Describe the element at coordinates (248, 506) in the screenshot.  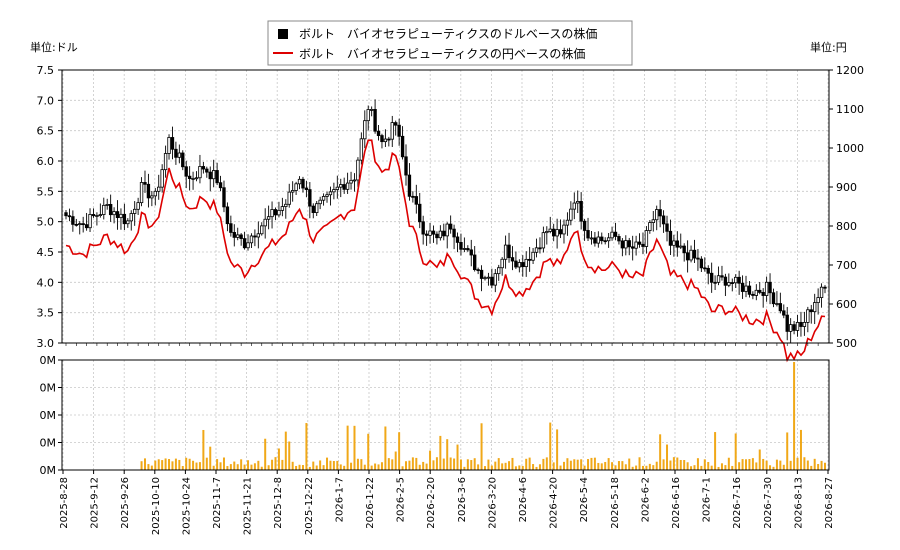
I see `date-tick-label: 2025-11-21` at that location.